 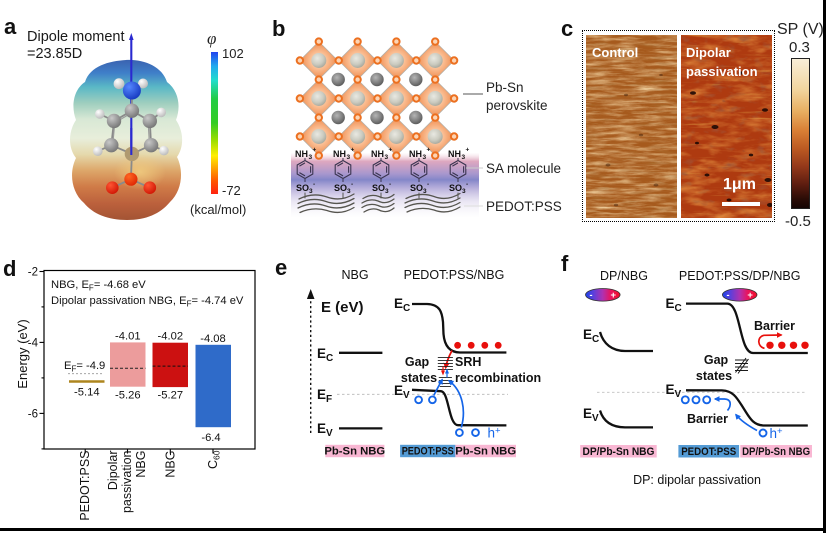 What do you see at coordinates (127, 481) in the screenshot?
I see `svg-text: passivation` at bounding box center [127, 481].